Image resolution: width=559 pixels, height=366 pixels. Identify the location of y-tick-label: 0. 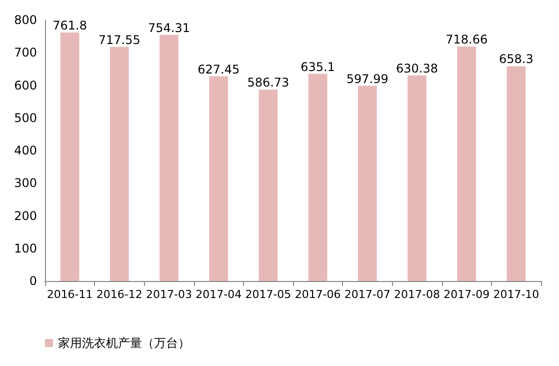
(33, 281).